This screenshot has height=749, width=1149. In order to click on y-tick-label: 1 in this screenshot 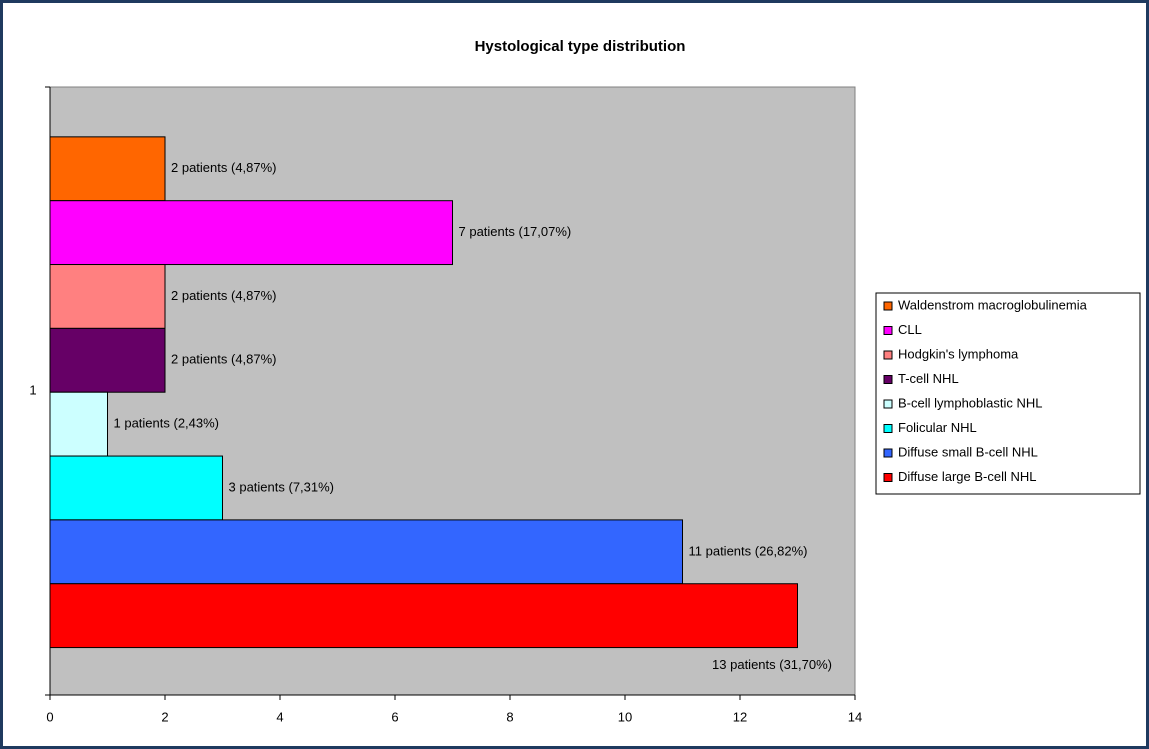, I will do `click(32, 389)`.